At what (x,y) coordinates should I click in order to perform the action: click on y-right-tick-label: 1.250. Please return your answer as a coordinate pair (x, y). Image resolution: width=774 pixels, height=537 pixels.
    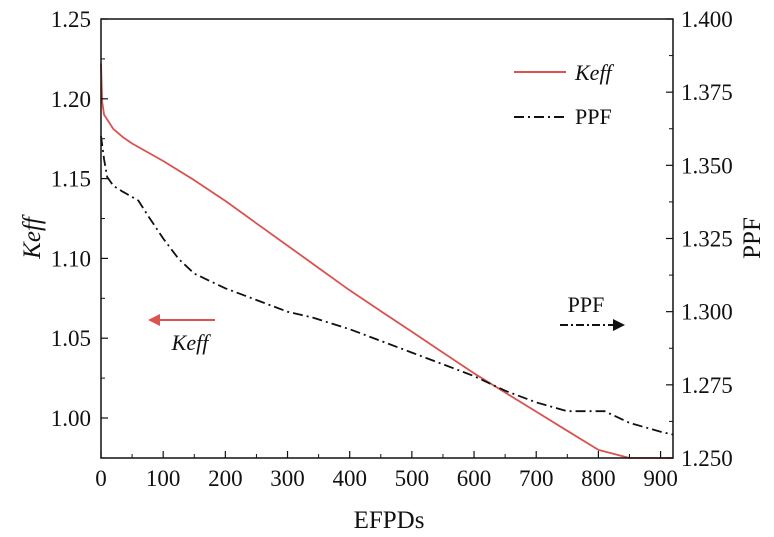
    Looking at the image, I should click on (707, 458).